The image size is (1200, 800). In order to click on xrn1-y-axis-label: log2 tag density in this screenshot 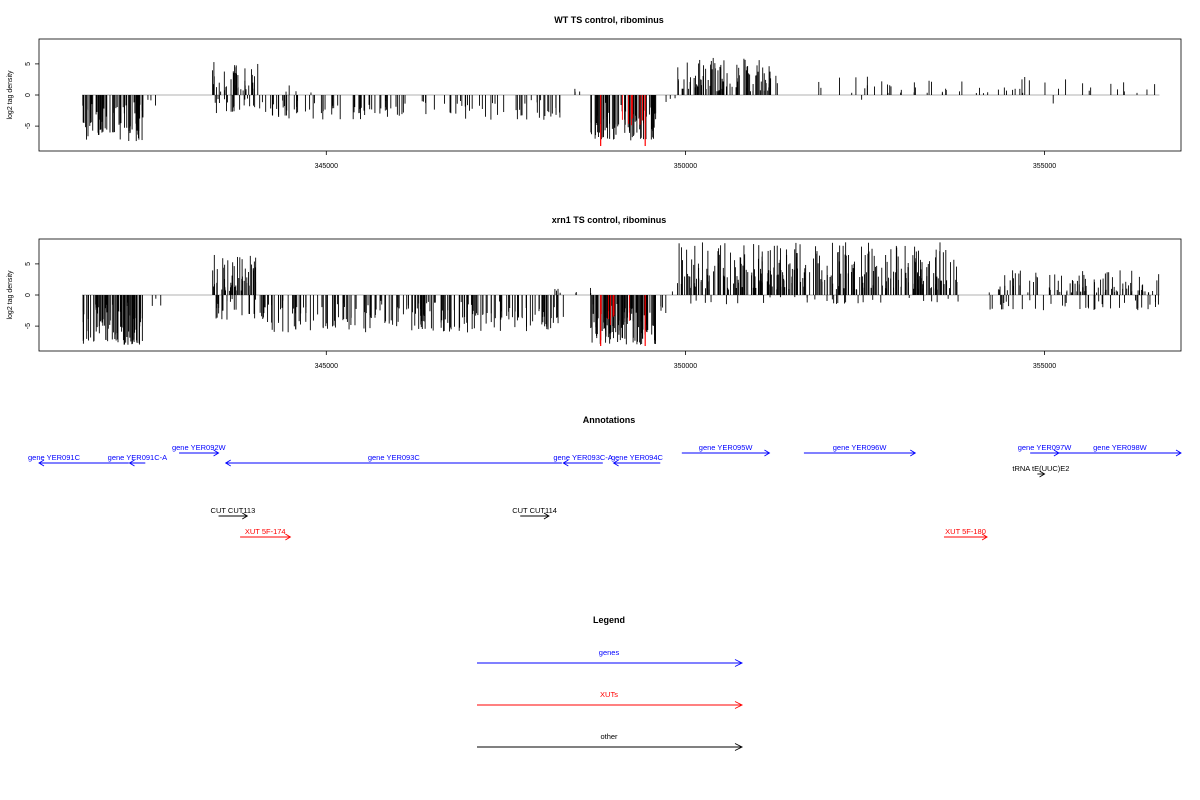, I will do `click(10, 295)`.